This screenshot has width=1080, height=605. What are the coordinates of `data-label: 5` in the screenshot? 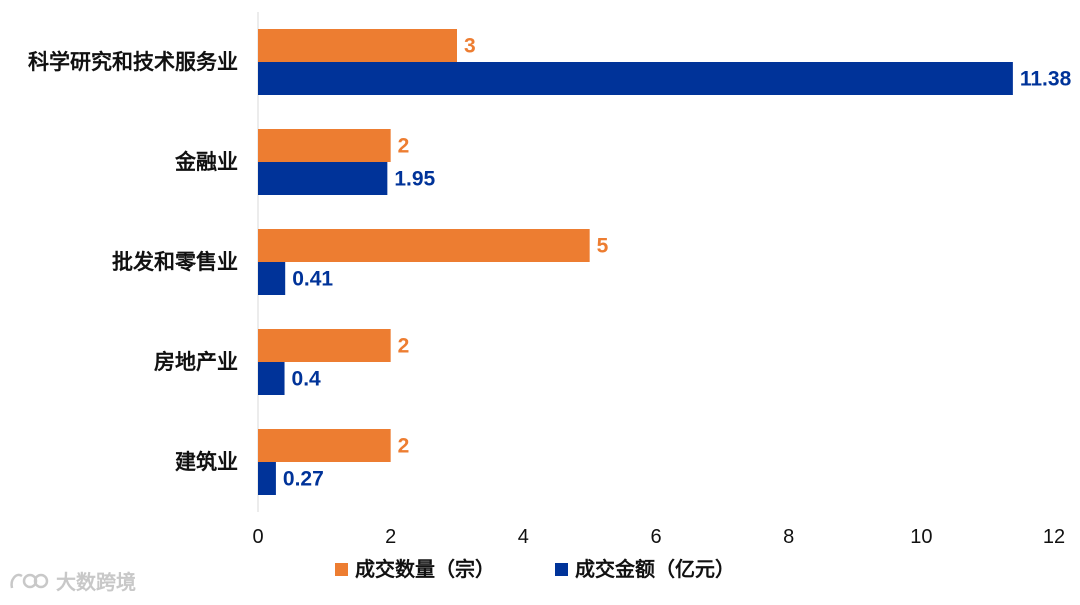 It's located at (603, 246).